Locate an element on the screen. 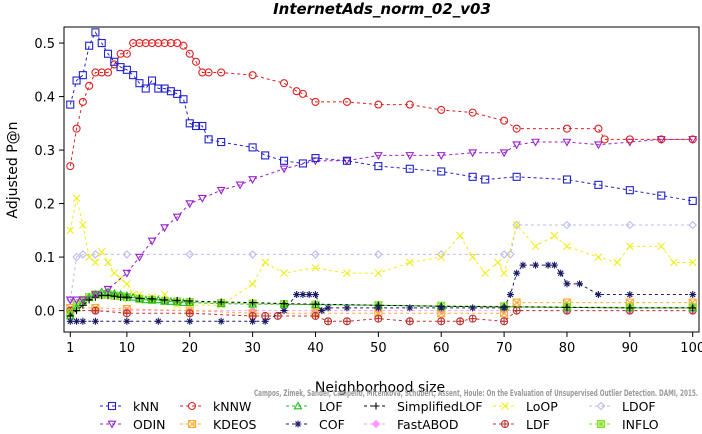 This screenshot has height=434, width=702. x-tick-label: 90 is located at coordinates (630, 348).